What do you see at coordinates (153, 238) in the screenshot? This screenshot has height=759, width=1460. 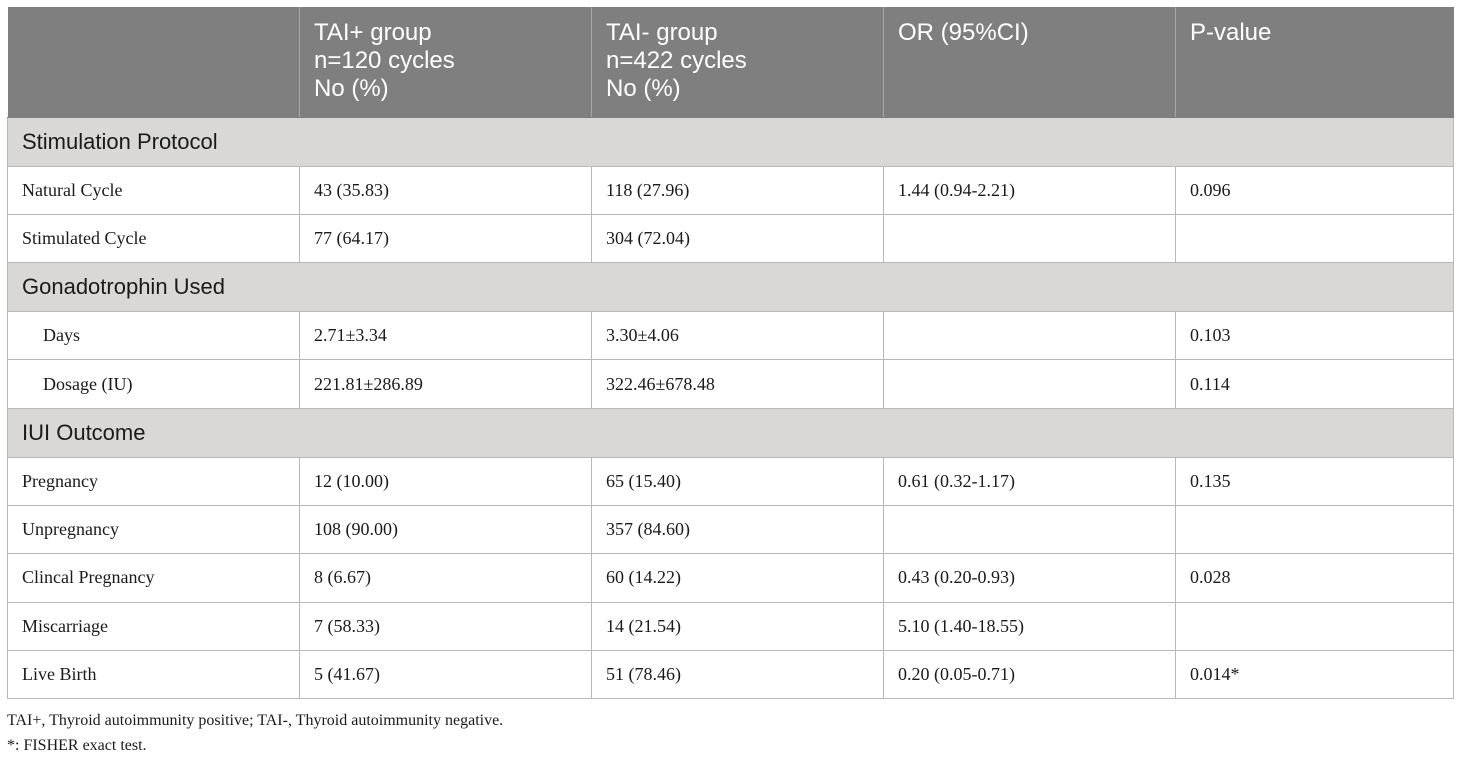 I see `row-label: Stimulated Cycle` at bounding box center [153, 238].